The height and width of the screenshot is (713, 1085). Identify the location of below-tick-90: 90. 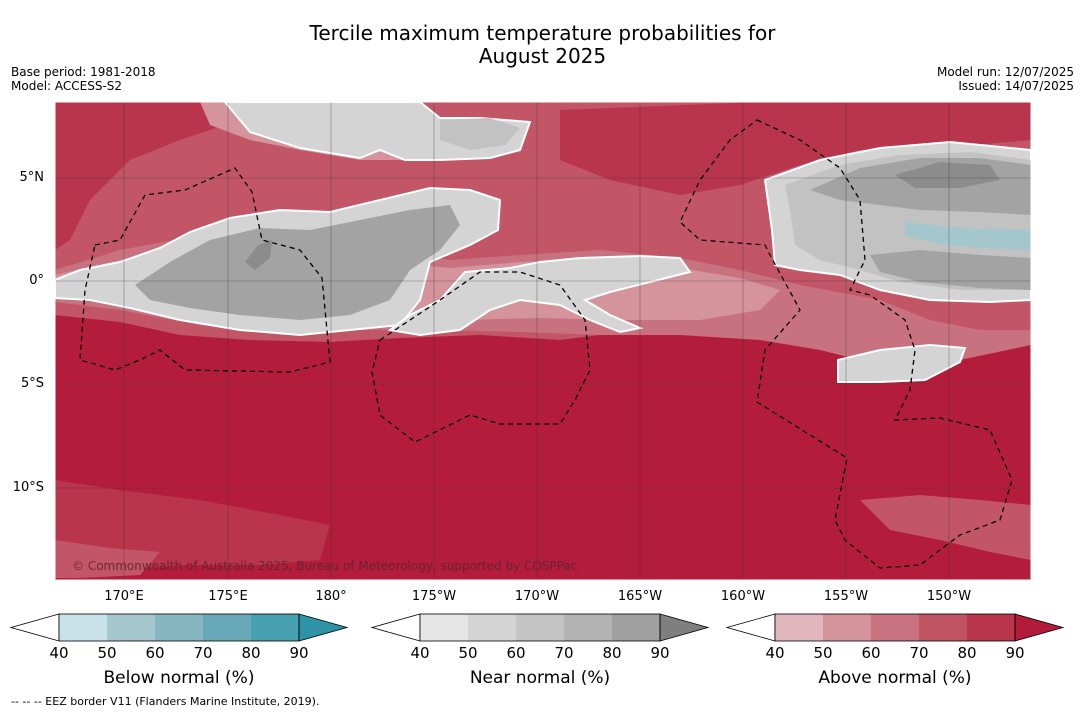
(299, 653).